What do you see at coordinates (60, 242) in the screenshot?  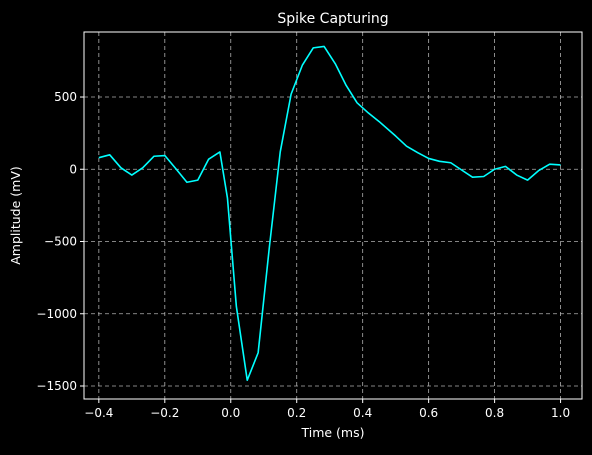 I see `y-tick-label: −500` at bounding box center [60, 242].